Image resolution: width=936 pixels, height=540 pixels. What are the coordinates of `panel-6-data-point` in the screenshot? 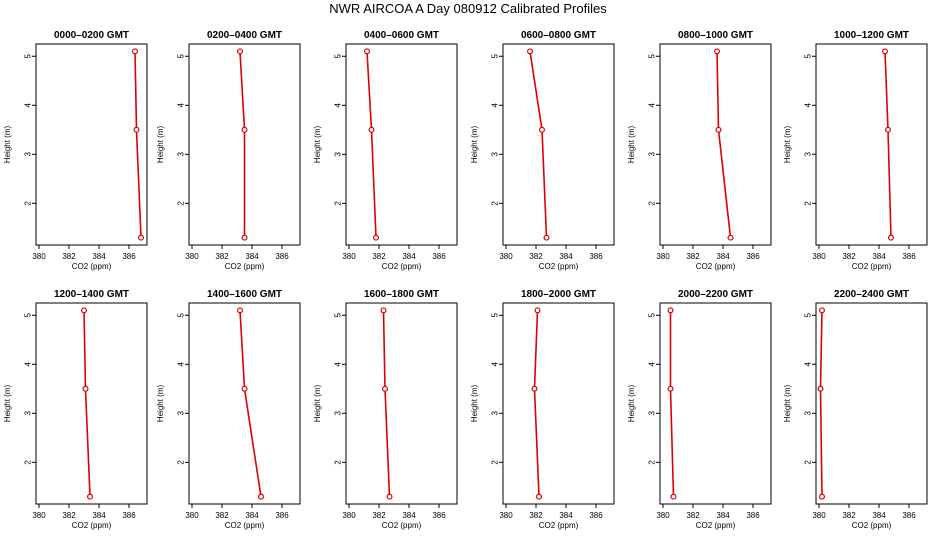 It's located at (890, 237).